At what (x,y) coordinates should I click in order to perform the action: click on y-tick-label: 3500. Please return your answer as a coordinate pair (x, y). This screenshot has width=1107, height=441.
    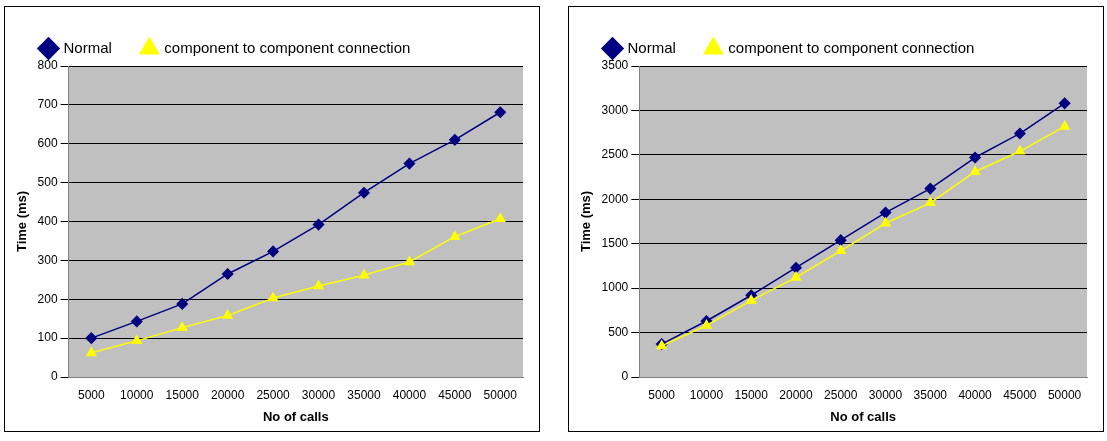
    Looking at the image, I should click on (615, 65).